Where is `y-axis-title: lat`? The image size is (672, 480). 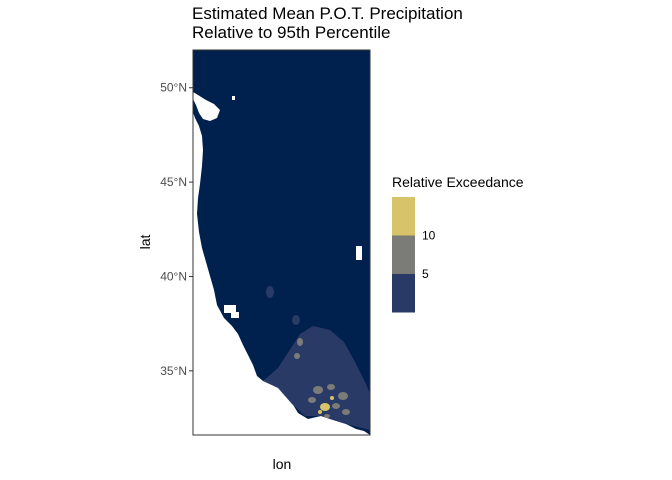
y-axis-title: lat is located at coordinates (145, 242).